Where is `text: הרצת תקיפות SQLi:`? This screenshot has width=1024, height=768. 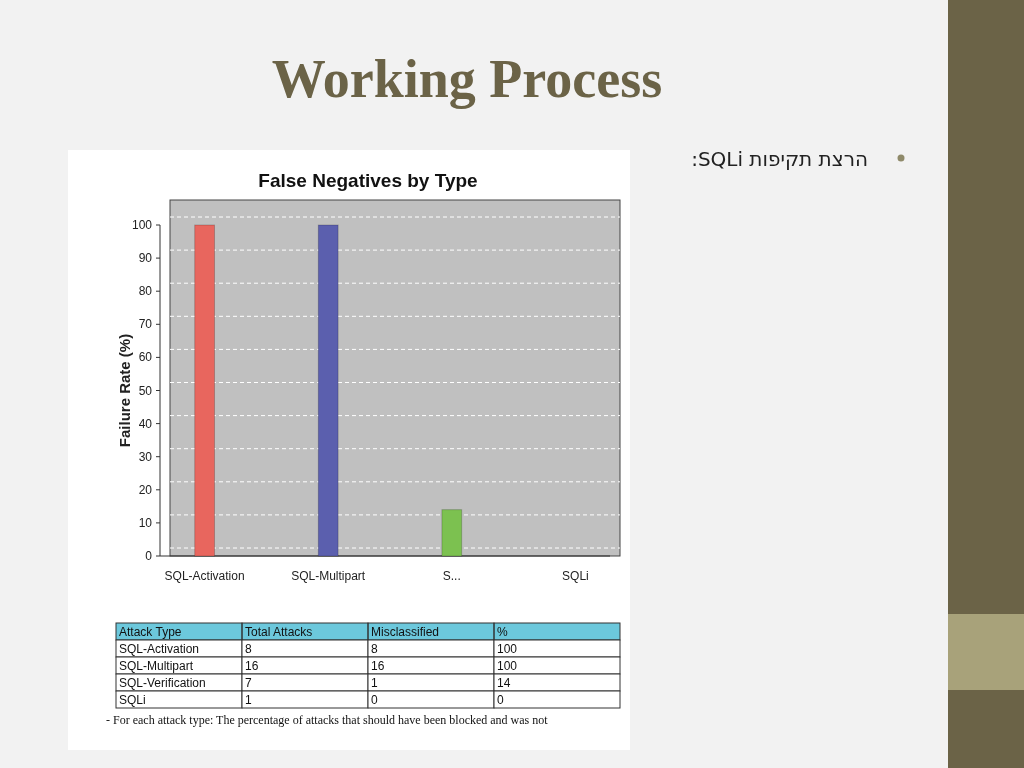
text: הרצת תקיפות SQLi: is located at coordinates (779, 159).